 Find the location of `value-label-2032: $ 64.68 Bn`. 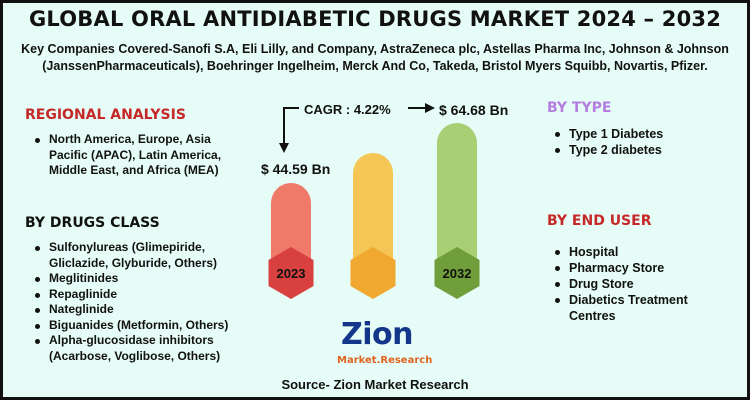

value-label-2032: $ 64.68 Bn is located at coordinates (474, 110).